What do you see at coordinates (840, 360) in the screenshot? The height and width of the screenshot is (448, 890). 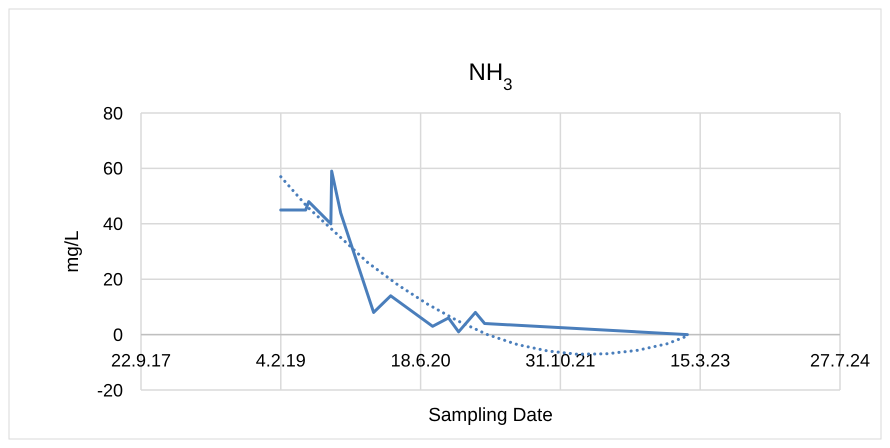 I see `x-tick-label: 27.7.24` at bounding box center [840, 360].